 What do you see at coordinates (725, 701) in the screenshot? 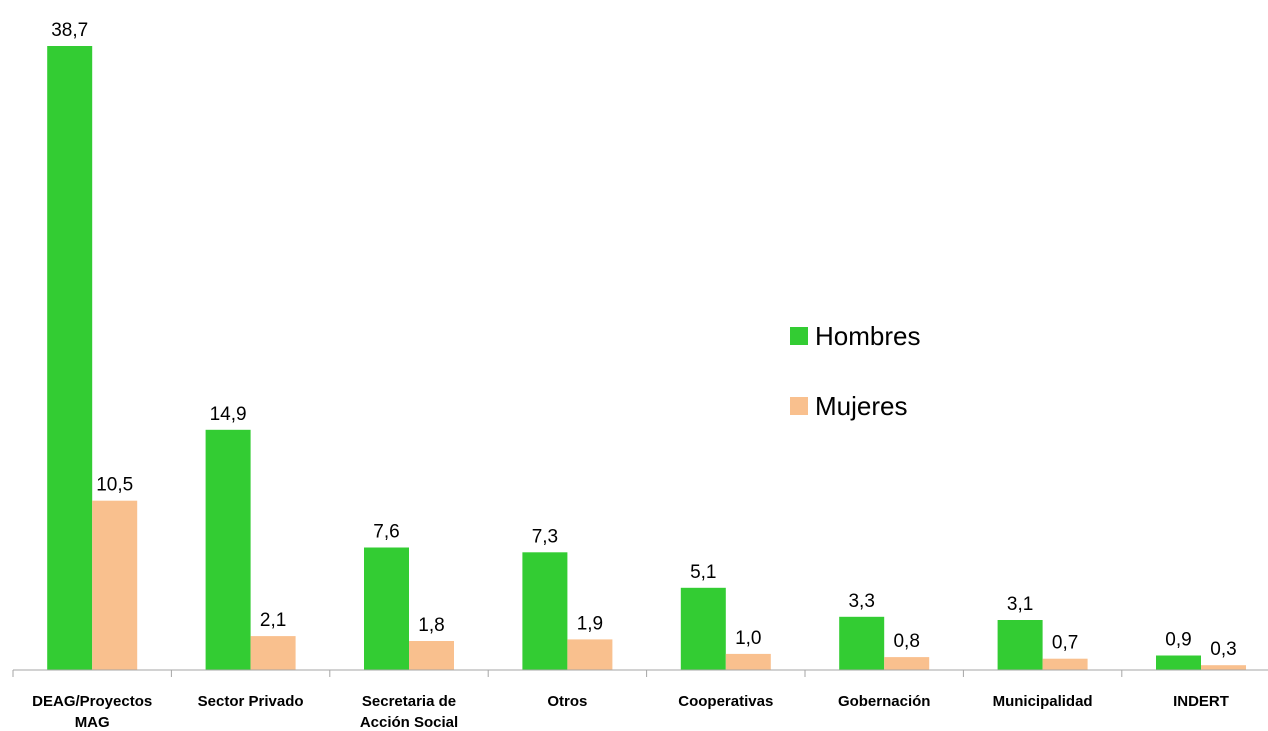
I see `category-label-4: Cooperativas` at bounding box center [725, 701].